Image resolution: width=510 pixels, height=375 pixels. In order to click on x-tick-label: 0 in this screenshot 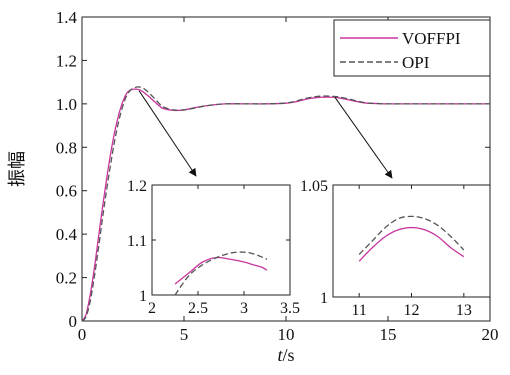, I will do `click(82, 334)`.